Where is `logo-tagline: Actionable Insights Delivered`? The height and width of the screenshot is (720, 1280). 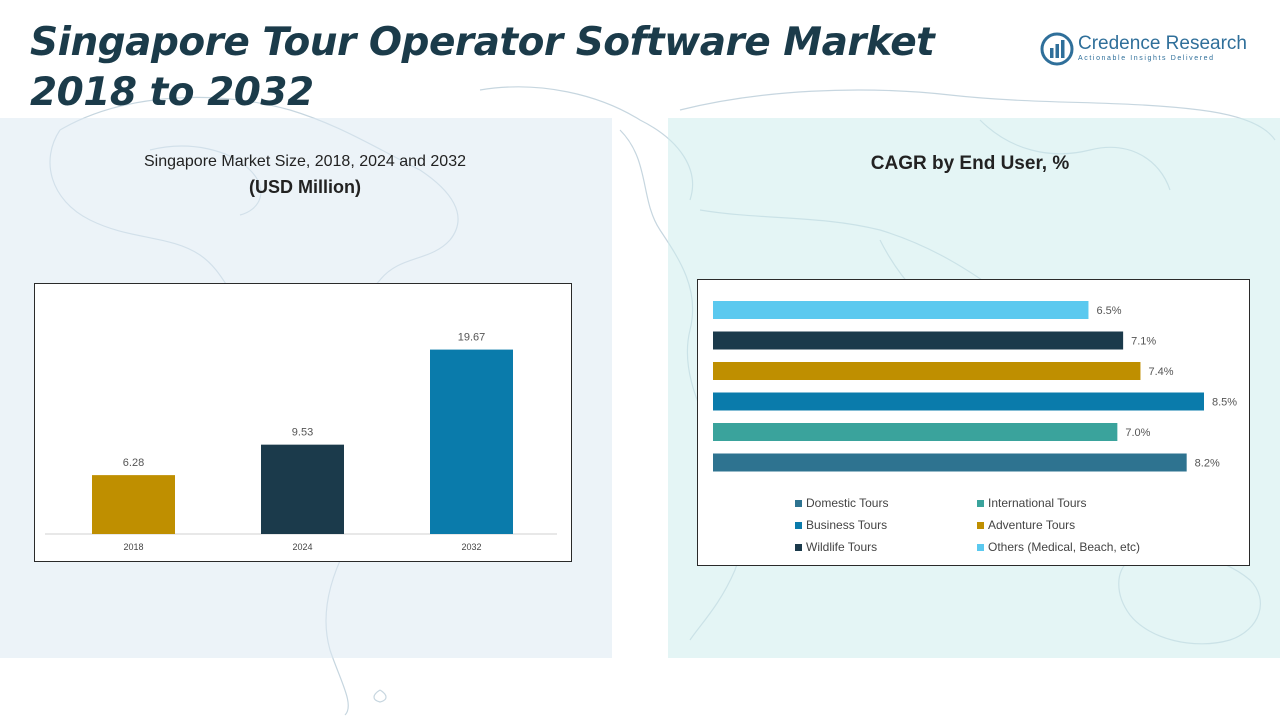
logo-tagline: Actionable Insights Delivered is located at coordinates (1146, 58).